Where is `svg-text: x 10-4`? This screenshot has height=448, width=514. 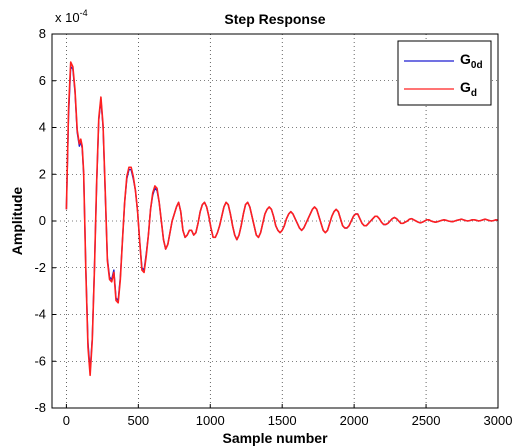
svg-text: x 10-4 is located at coordinates (71, 16).